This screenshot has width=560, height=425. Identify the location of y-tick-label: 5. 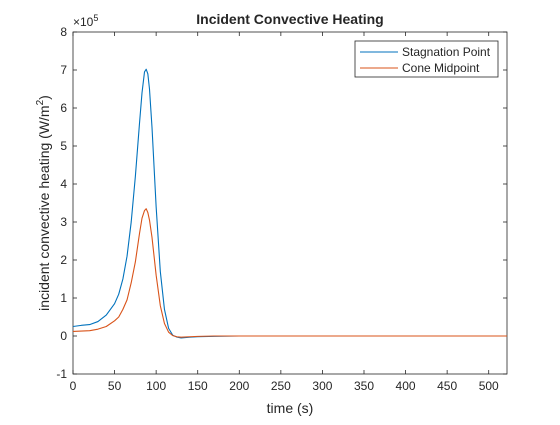
(63, 146).